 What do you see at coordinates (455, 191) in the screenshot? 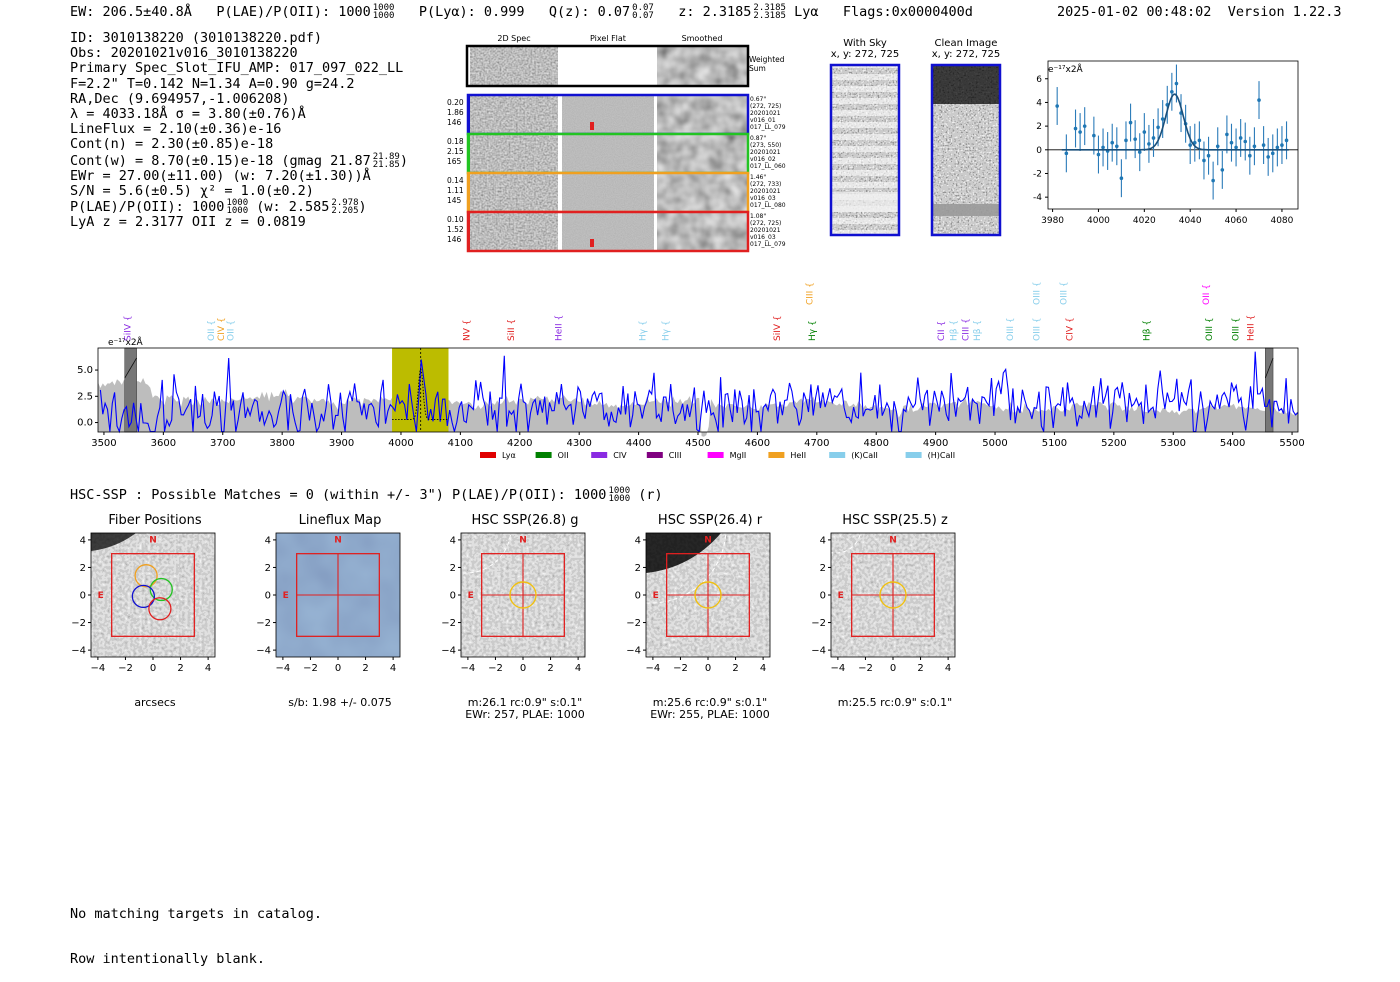
I see `stamp-left-values-3: 0.14 1.11 145` at bounding box center [455, 191].